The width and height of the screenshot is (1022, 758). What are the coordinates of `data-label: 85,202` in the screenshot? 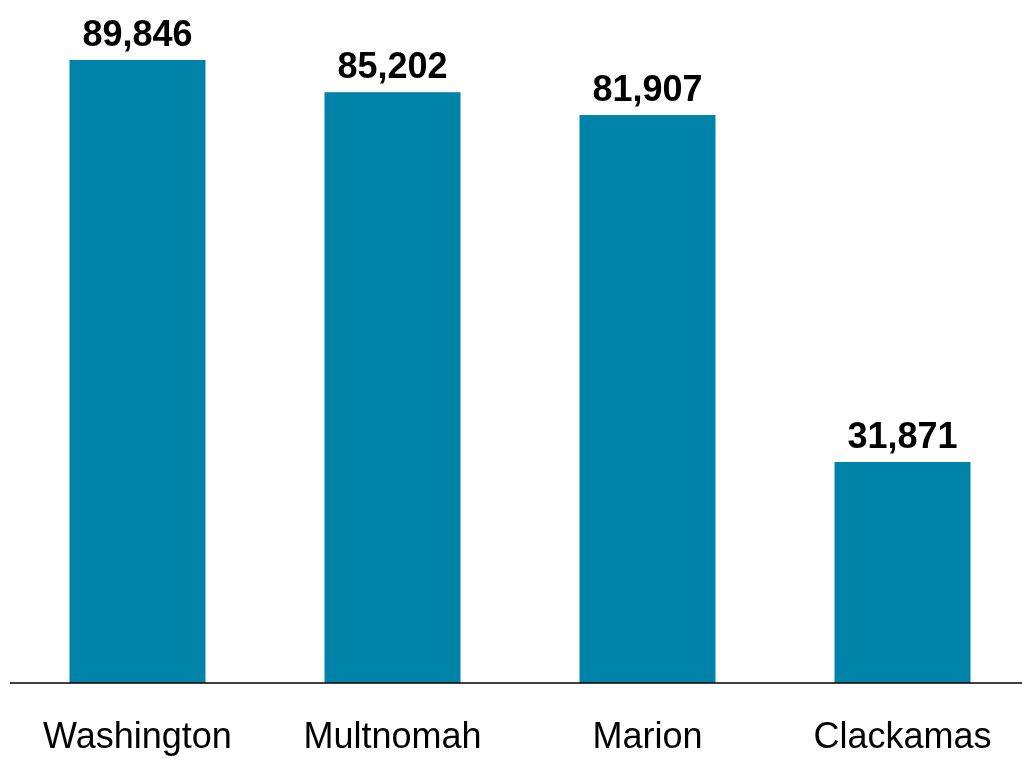 It's located at (392, 66).